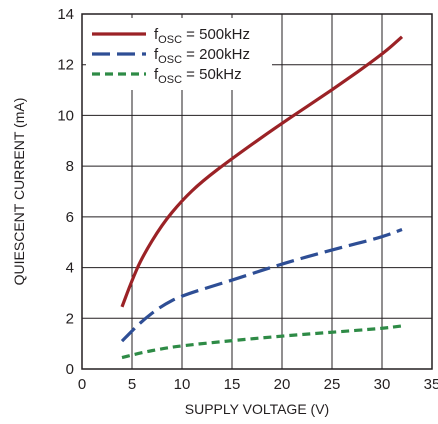  I want to click on y-tick-label: 8, so click(70, 166).